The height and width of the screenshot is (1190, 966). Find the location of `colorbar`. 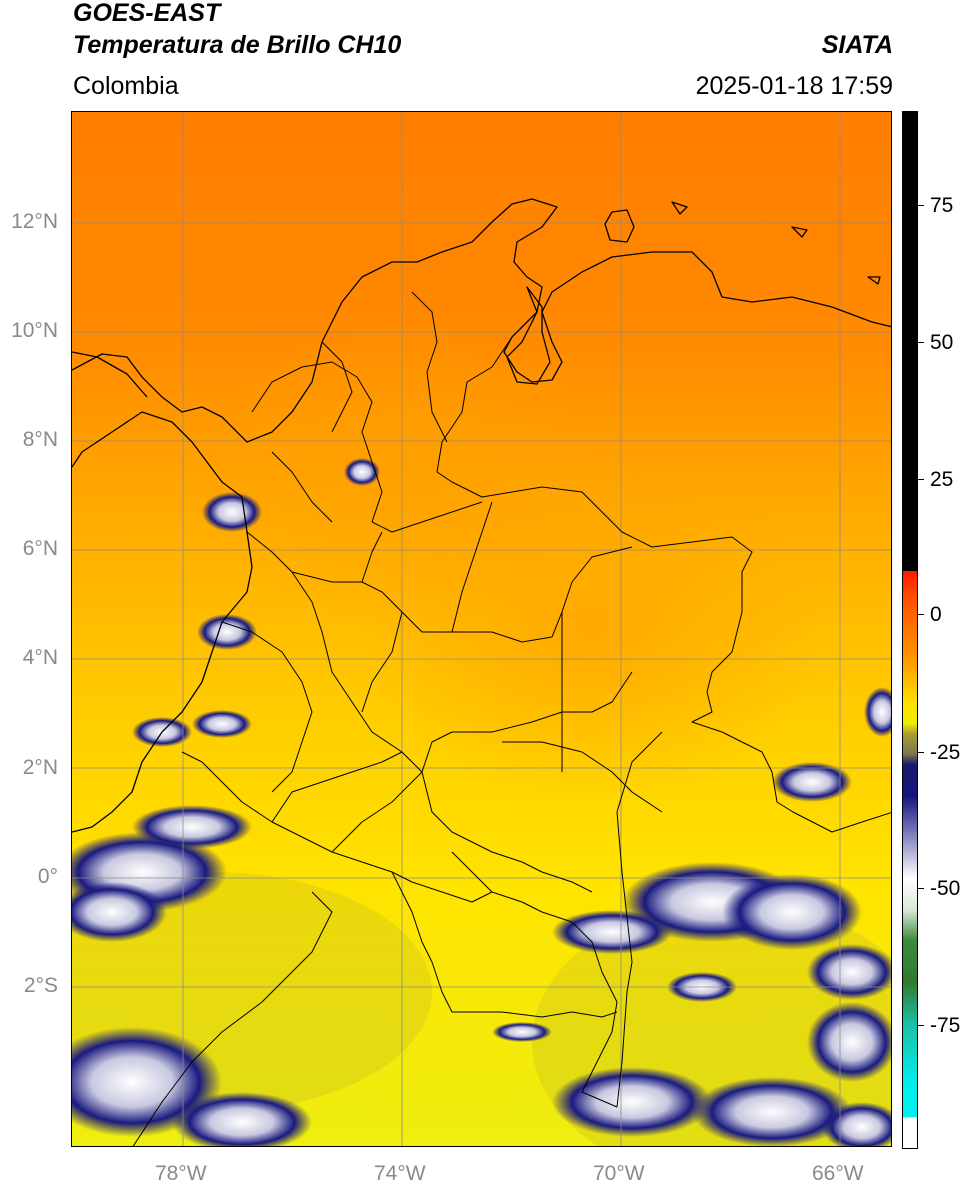

colorbar is located at coordinates (910, 630).